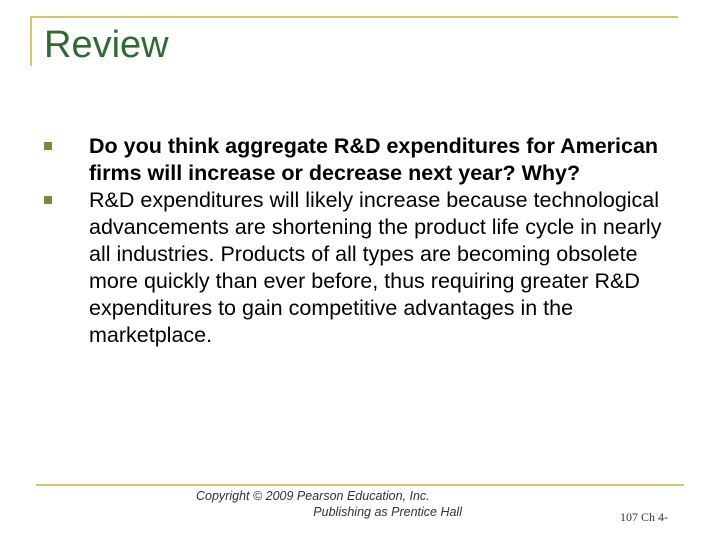  I want to click on slide-number: 107 Ch 4-, so click(644, 517).